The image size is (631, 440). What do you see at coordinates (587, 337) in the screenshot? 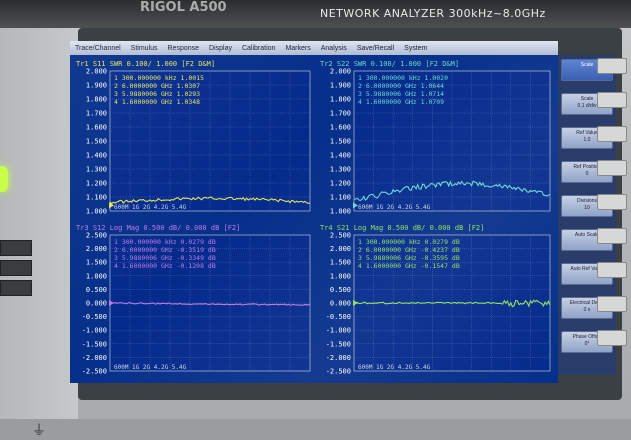
I see `softkey-label: Phase Offset` at bounding box center [587, 337].